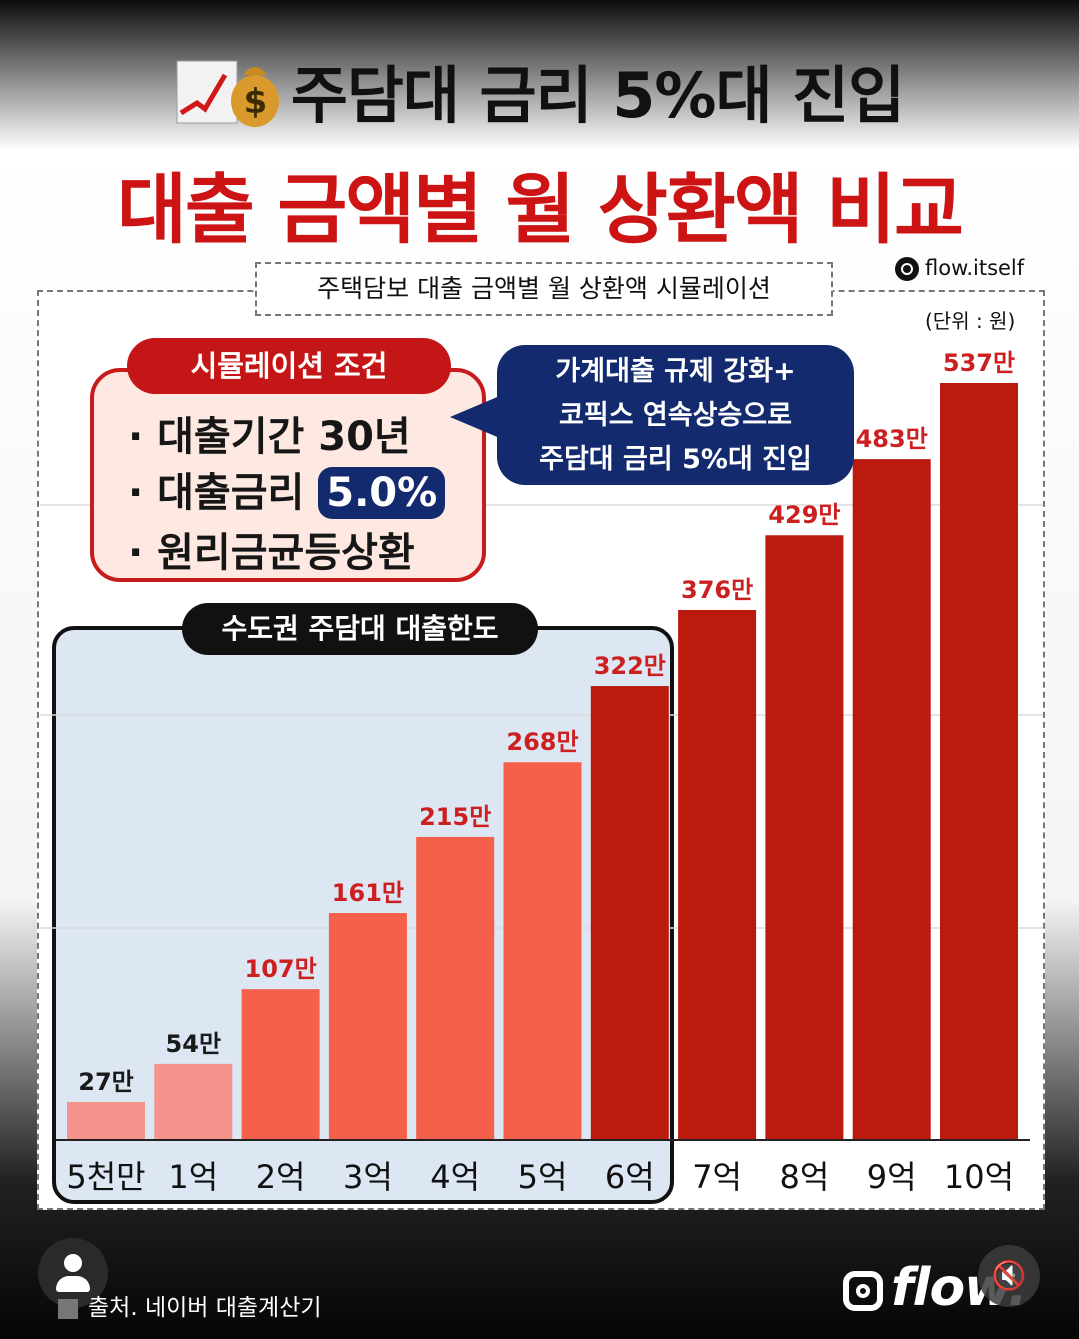 This screenshot has height=1339, width=1079. I want to click on mute-button: 🔇, so click(1009, 1276).